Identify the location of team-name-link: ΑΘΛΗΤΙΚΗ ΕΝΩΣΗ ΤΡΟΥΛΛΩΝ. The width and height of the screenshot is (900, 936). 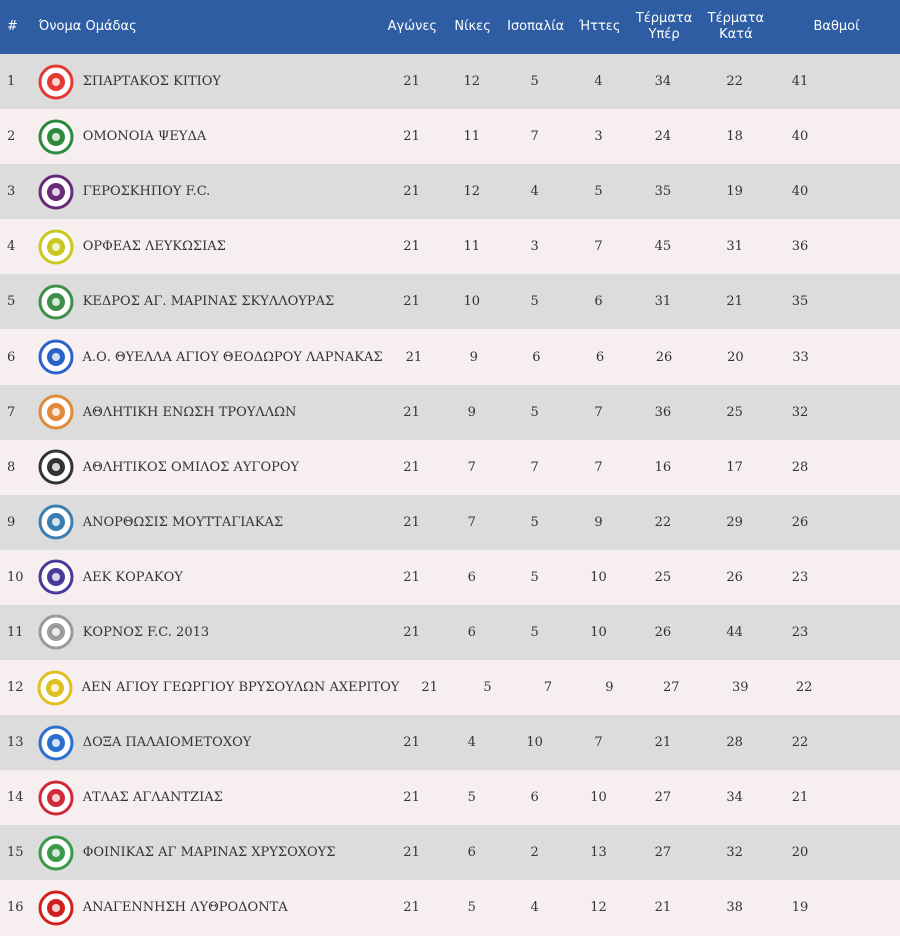
(189, 412).